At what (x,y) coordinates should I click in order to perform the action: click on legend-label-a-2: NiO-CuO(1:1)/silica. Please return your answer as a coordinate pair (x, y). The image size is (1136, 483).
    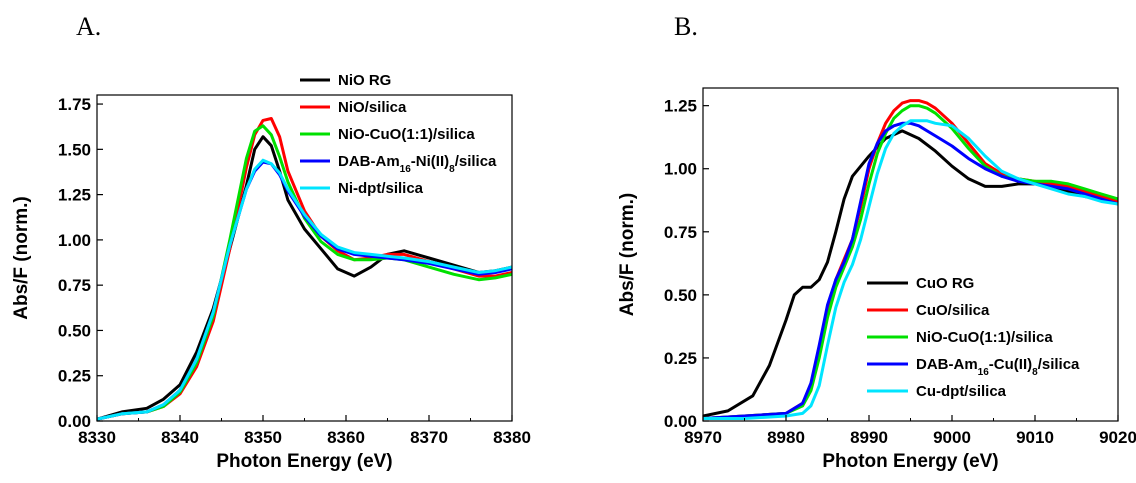
    Looking at the image, I should click on (406, 134).